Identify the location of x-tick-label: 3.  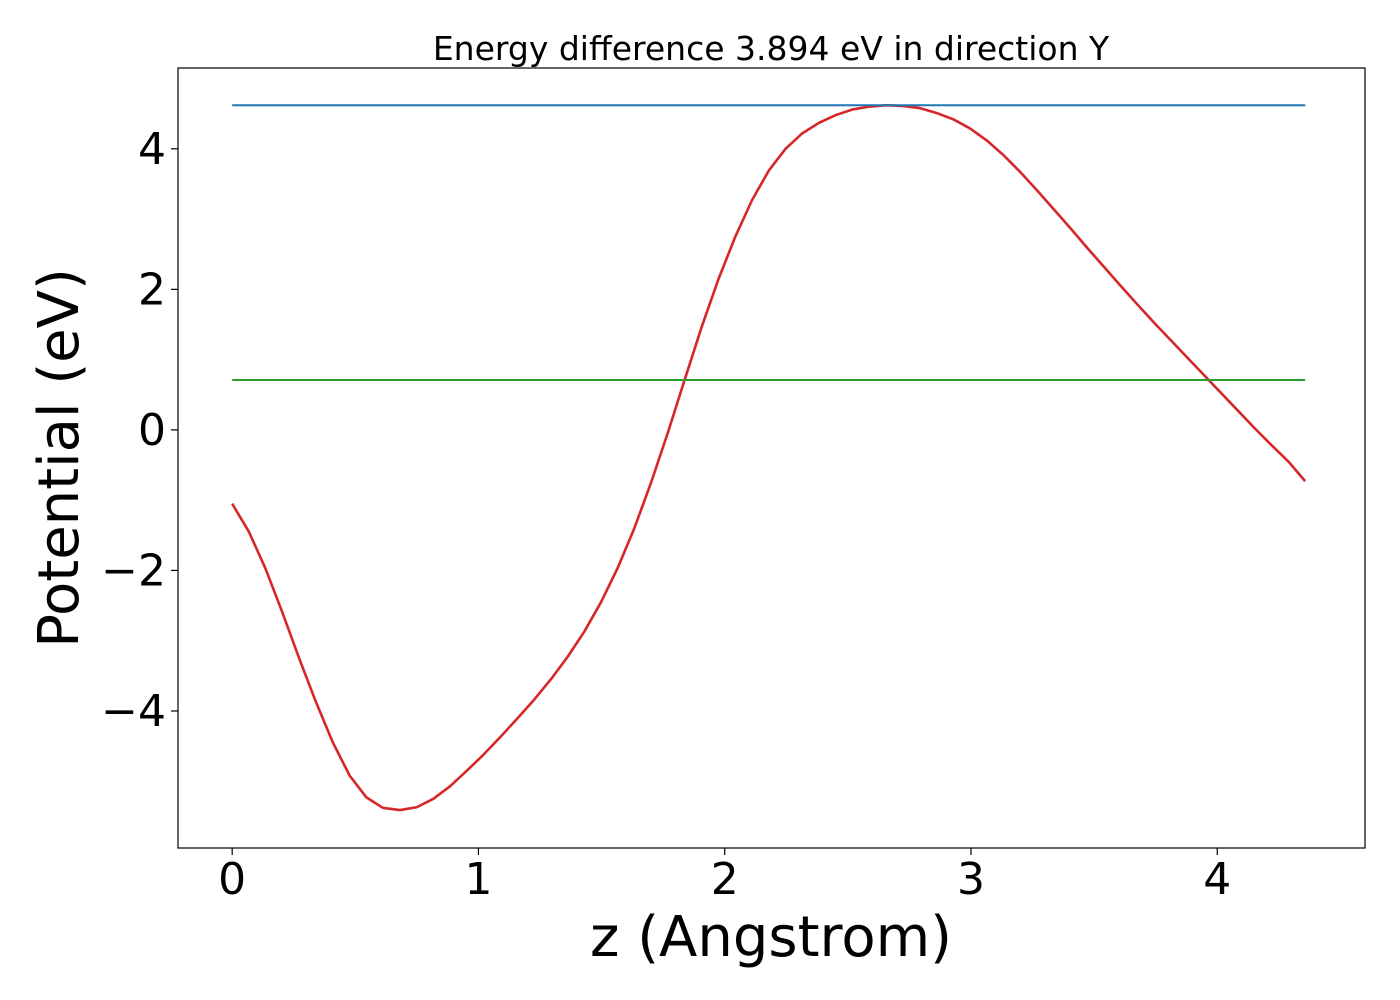
(971, 879).